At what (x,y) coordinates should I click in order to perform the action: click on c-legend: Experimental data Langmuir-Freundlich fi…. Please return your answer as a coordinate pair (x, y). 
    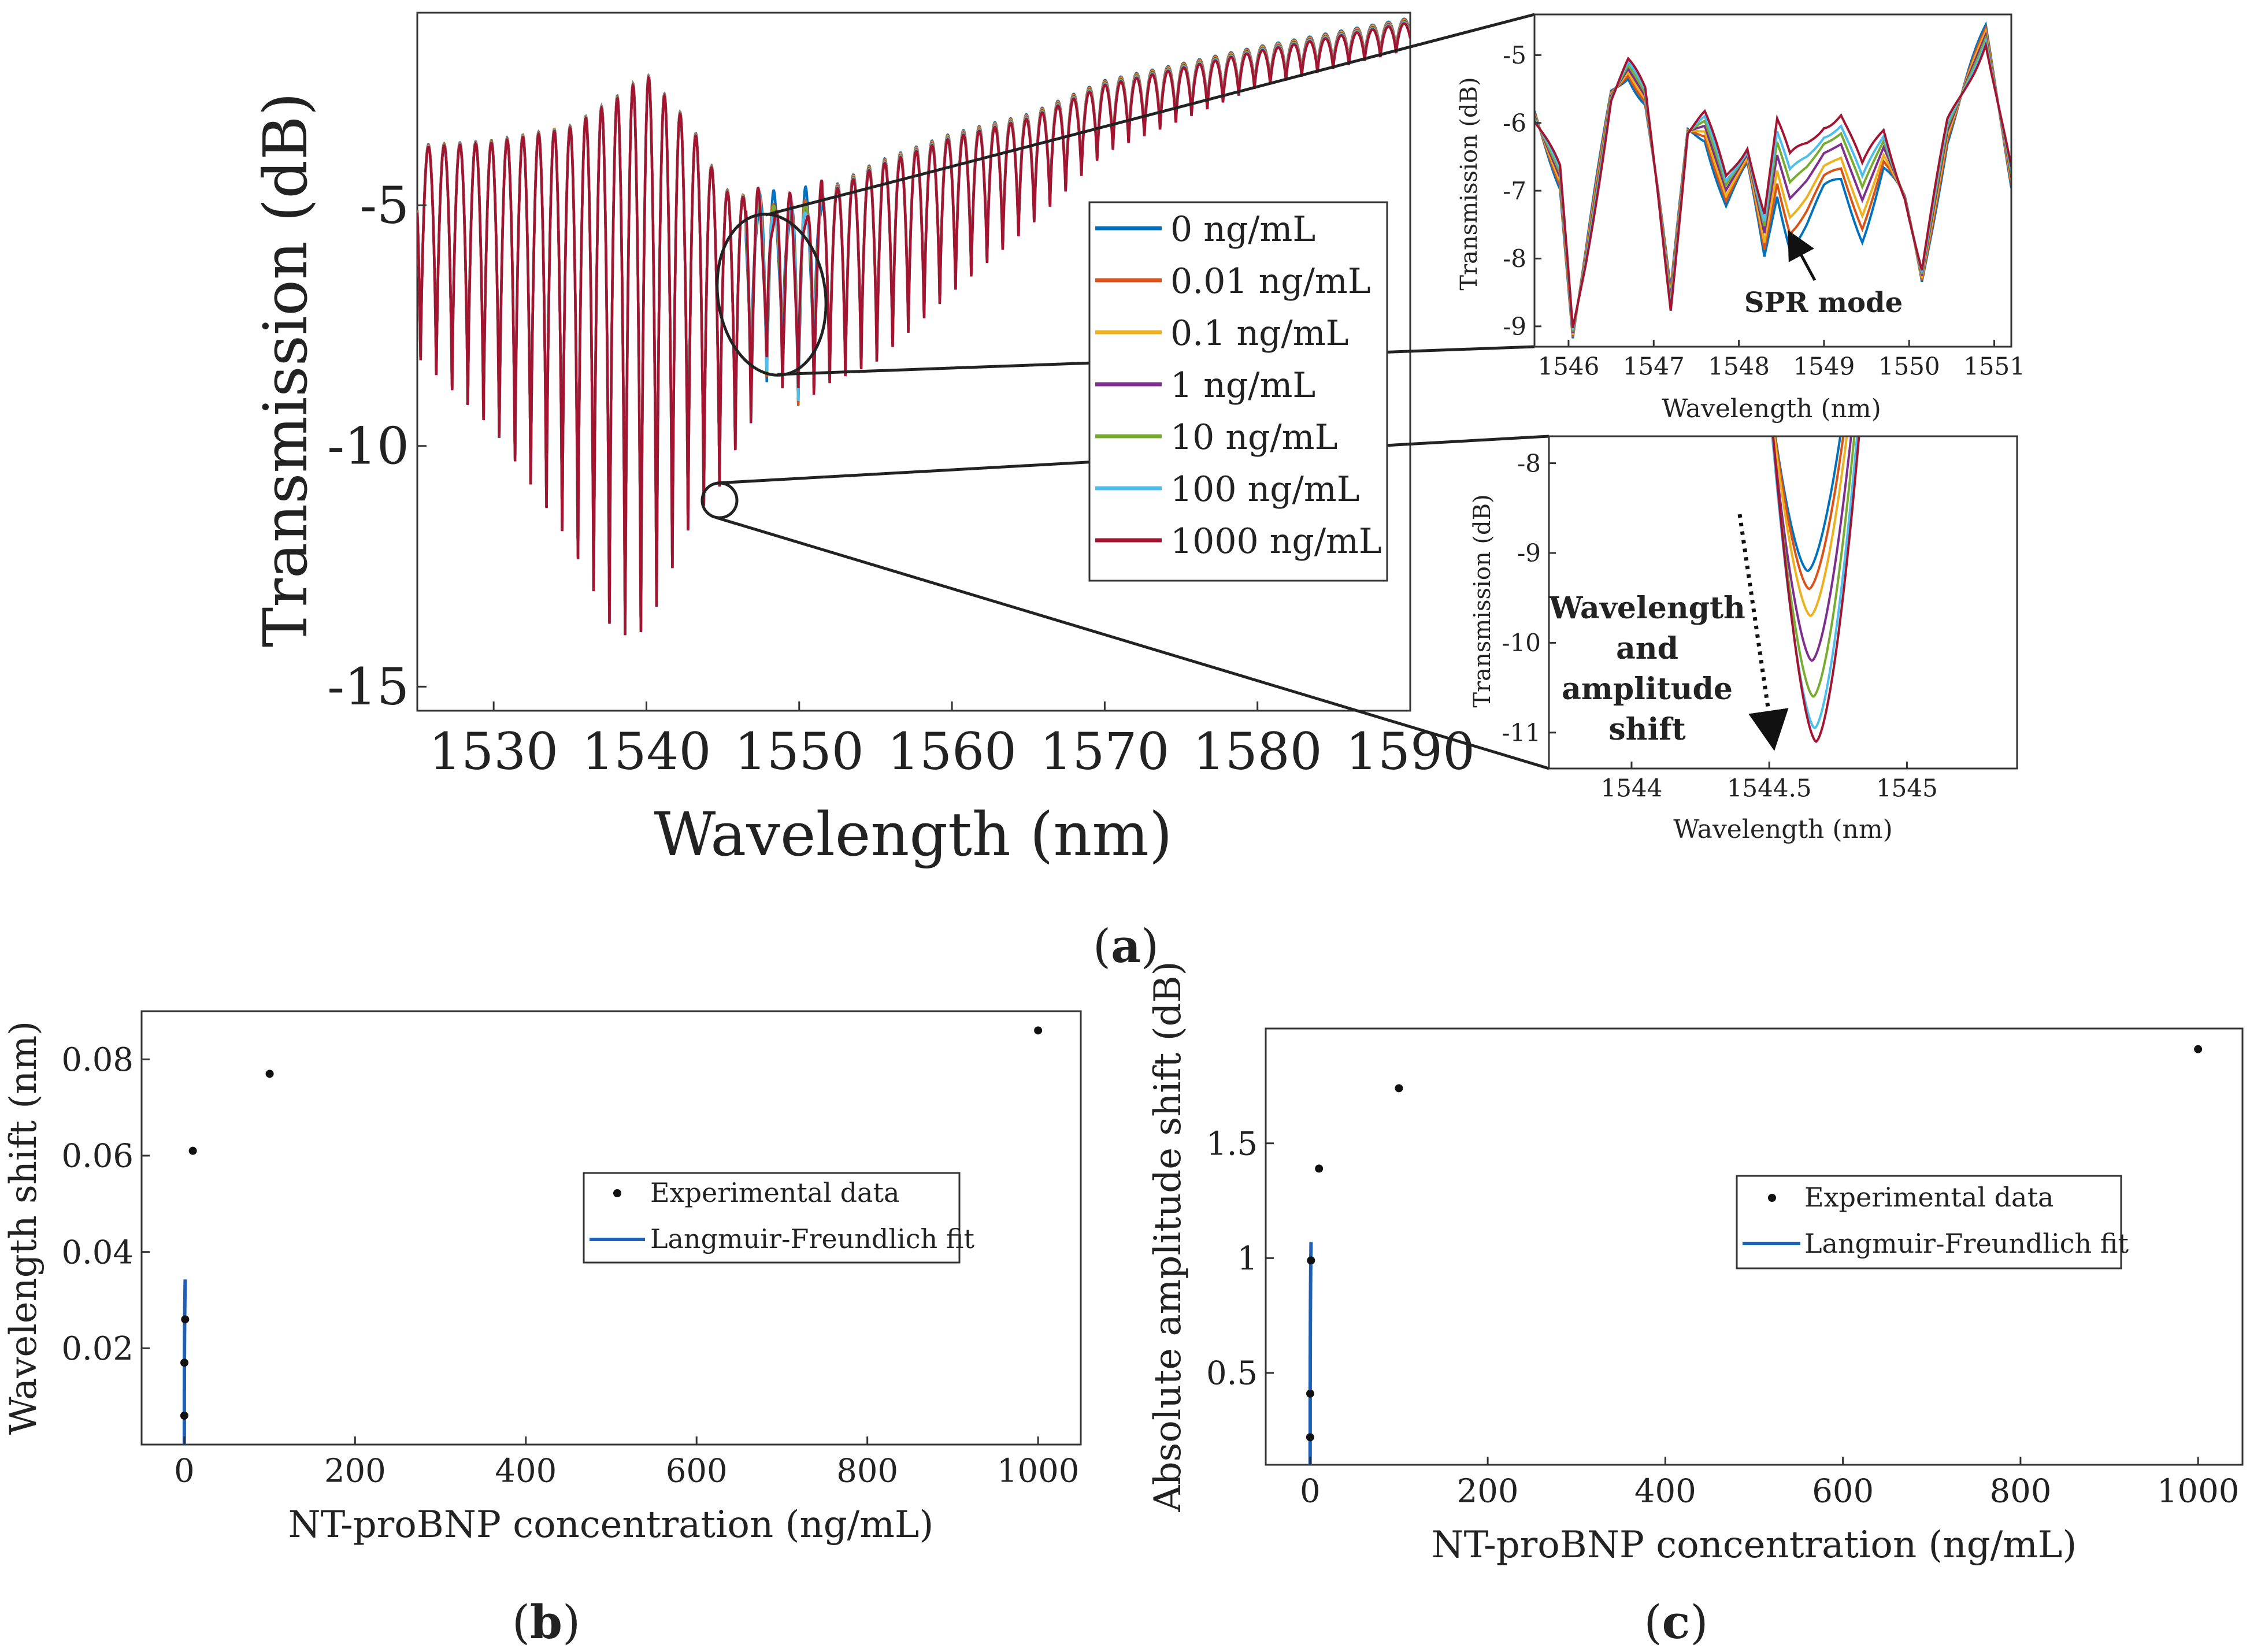
    Looking at the image, I should click on (1932, 1222).